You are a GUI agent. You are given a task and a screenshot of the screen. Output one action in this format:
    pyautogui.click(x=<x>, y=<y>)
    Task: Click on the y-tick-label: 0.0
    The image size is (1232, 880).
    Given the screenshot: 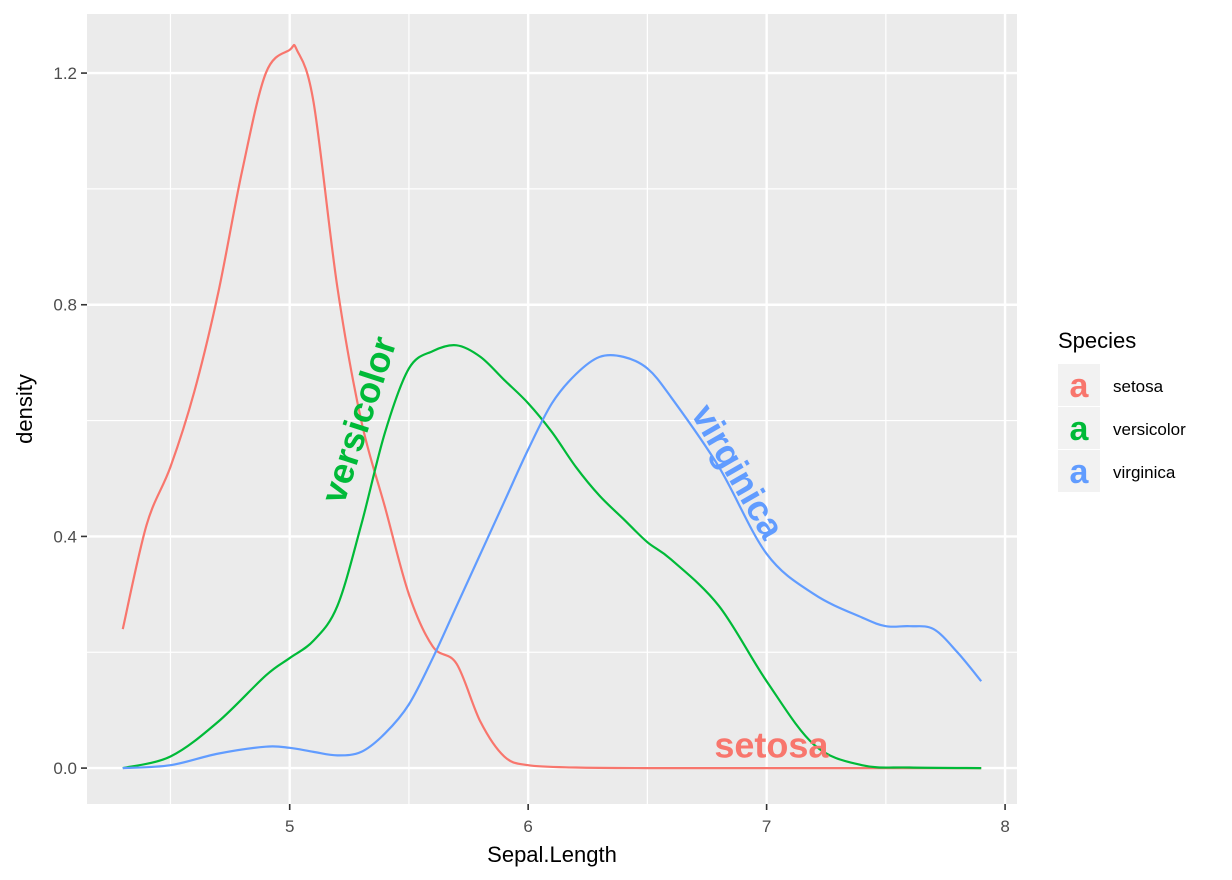 What is the action you would take?
    pyautogui.click(x=65, y=768)
    